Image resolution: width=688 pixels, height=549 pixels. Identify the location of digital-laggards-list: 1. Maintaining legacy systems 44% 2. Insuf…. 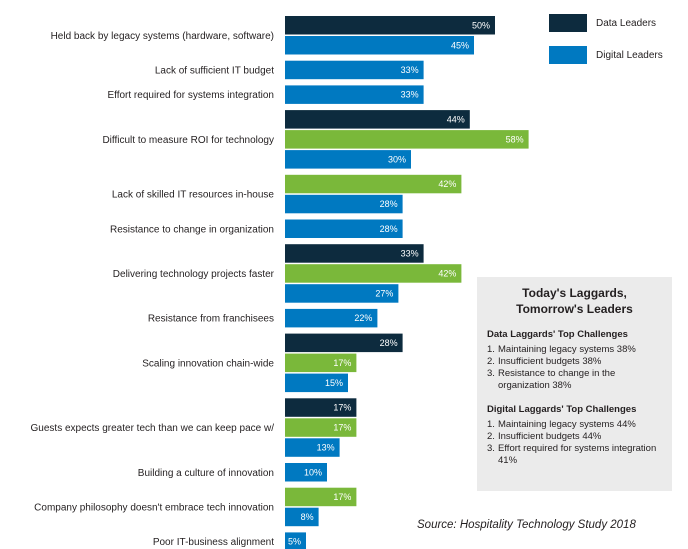
(574, 443).